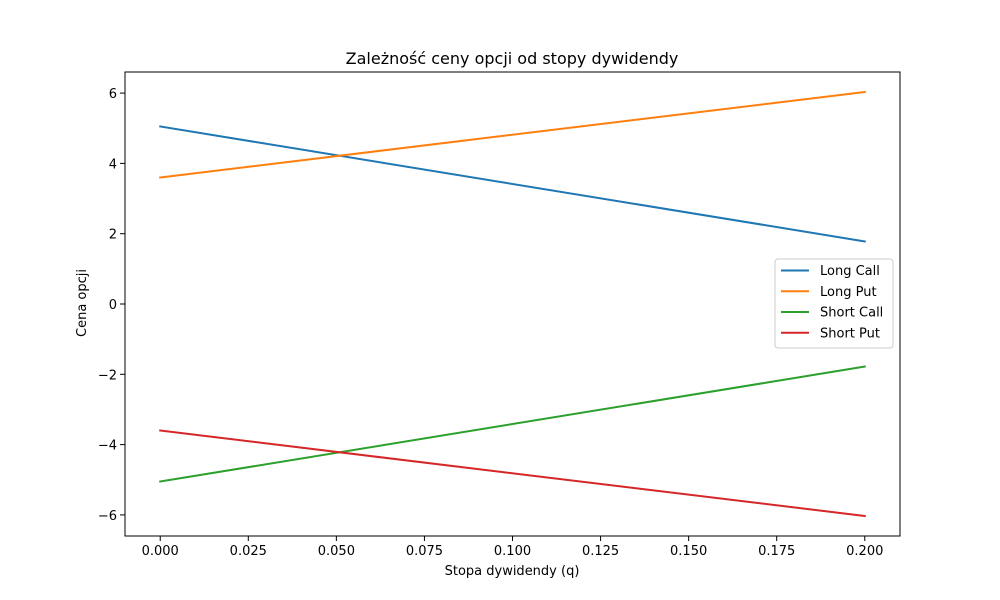 The width and height of the screenshot is (1000, 600). Describe the element at coordinates (160, 551) in the screenshot. I see `x-tick-label: 0.000` at that location.